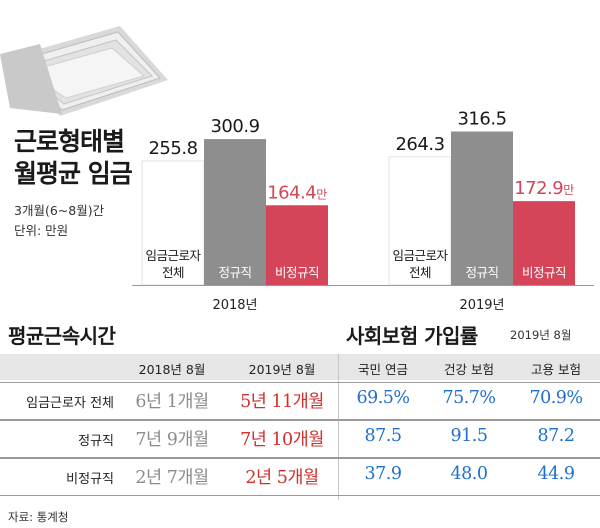 The width and height of the screenshot is (600, 528). What do you see at coordinates (173, 255) in the screenshot?
I see `series-label-all-0: 임금근로자` at bounding box center [173, 255].